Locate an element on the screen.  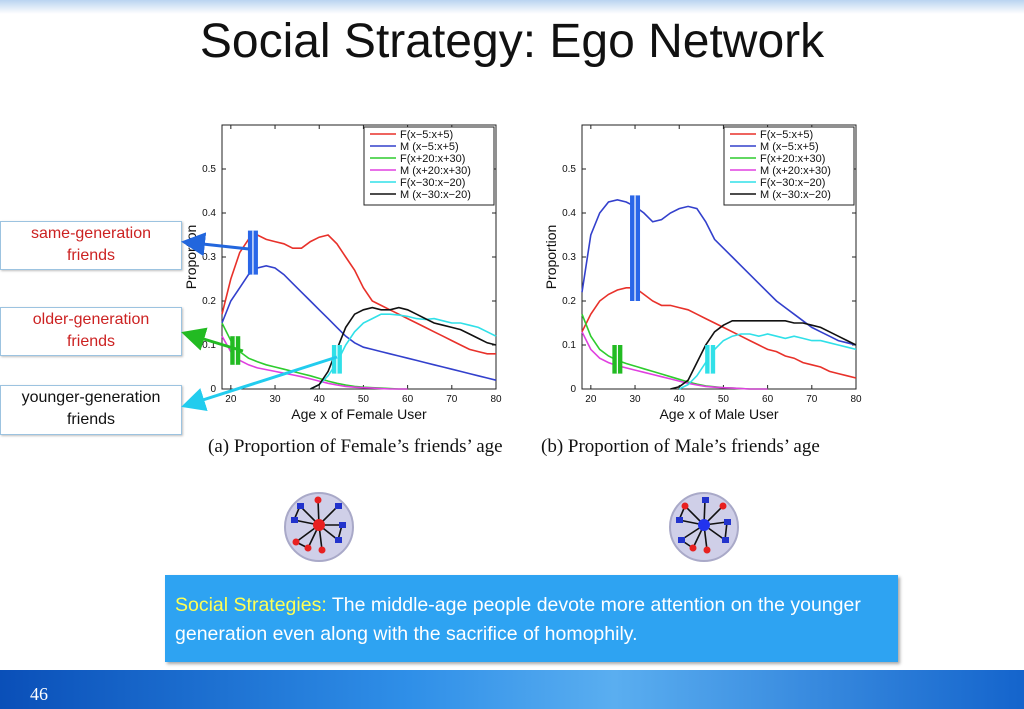
page-number: 46 is located at coordinates (39, 694).